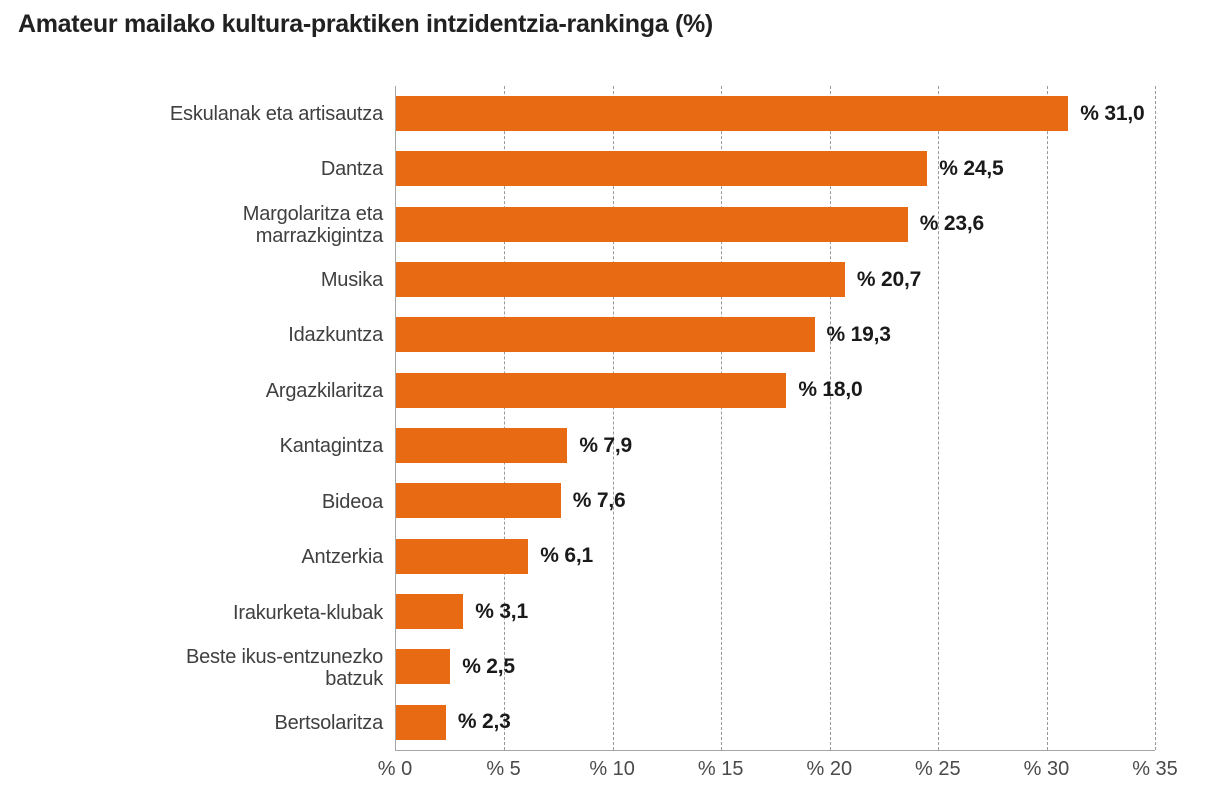 Image resolution: width=1207 pixels, height=802 pixels. I want to click on x-tick-label: % 30, so click(1046, 769).